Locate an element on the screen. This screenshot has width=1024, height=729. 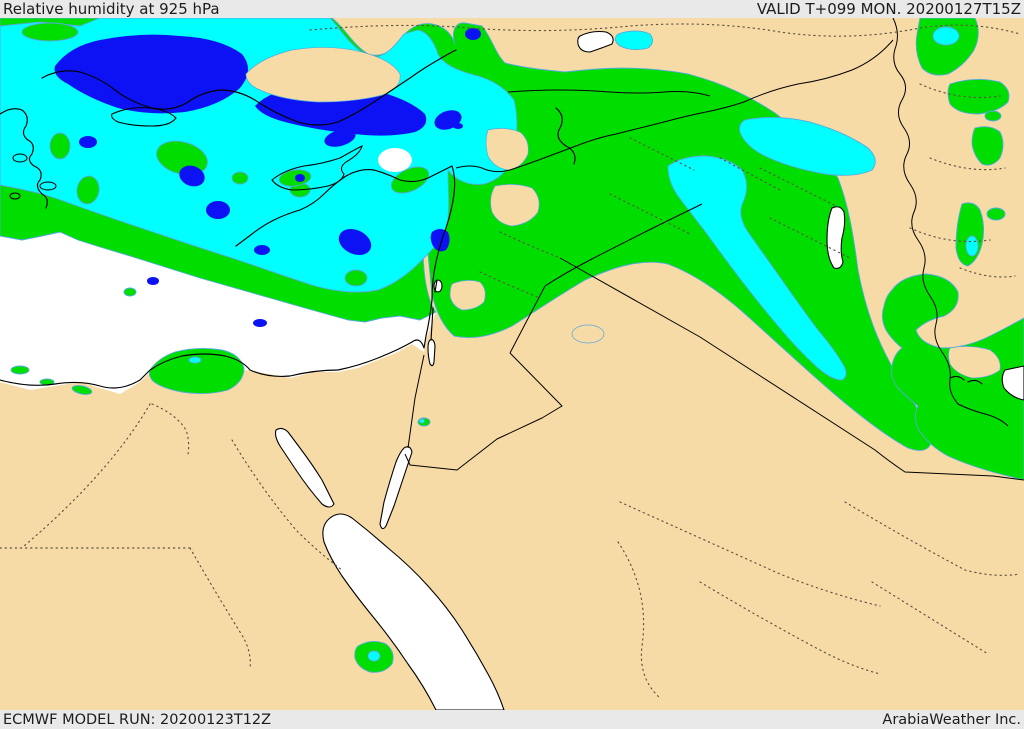
africa-levant-coast is located at coordinates (228, 277).